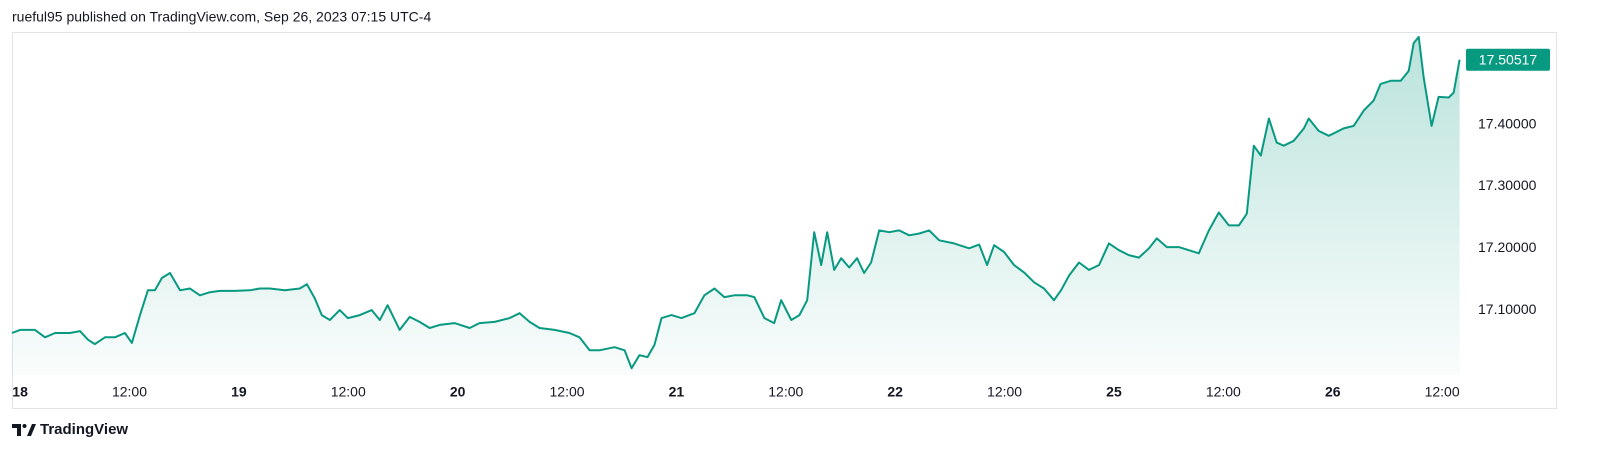 Image resolution: width=1600 pixels, height=458 pixels. I want to click on last-price-badge, so click(1508, 59).